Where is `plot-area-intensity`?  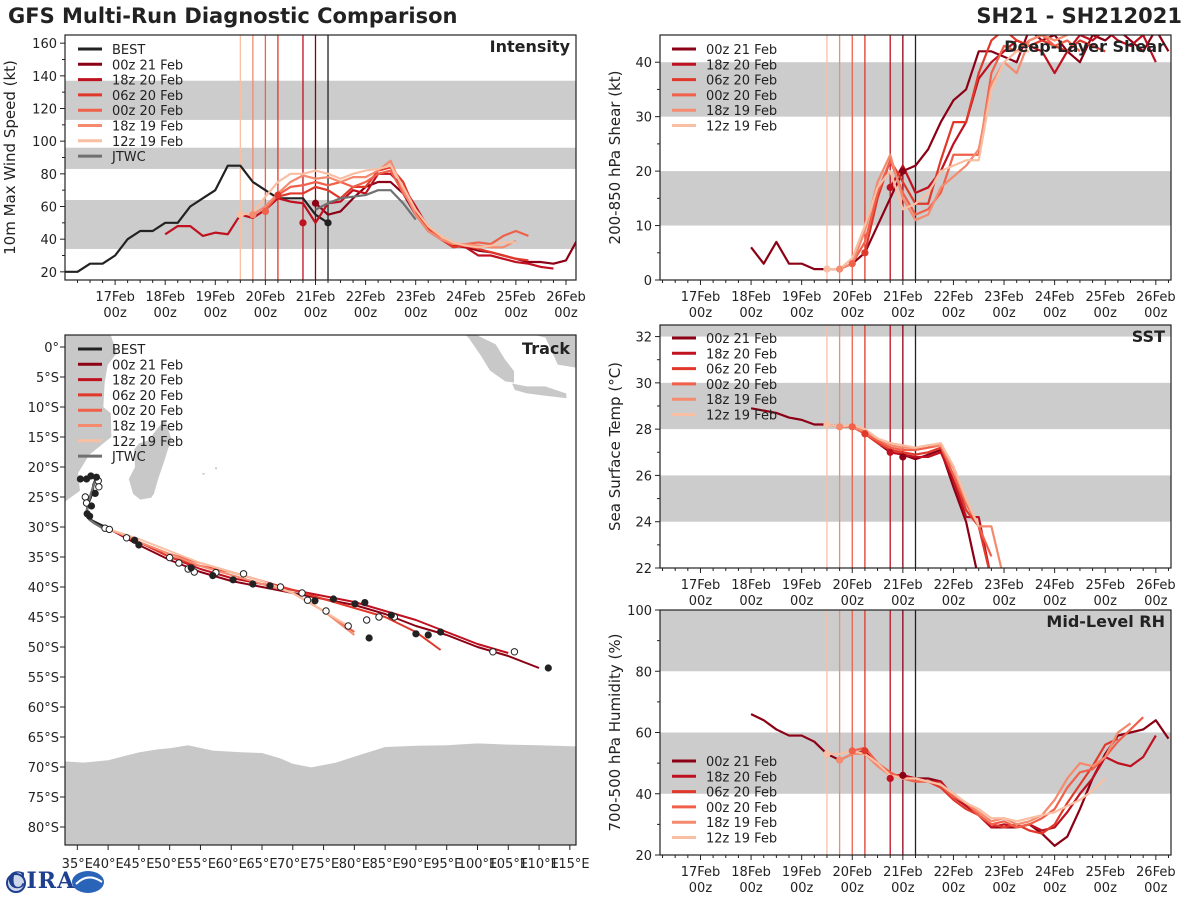
plot-area-intensity is located at coordinates (320, 157).